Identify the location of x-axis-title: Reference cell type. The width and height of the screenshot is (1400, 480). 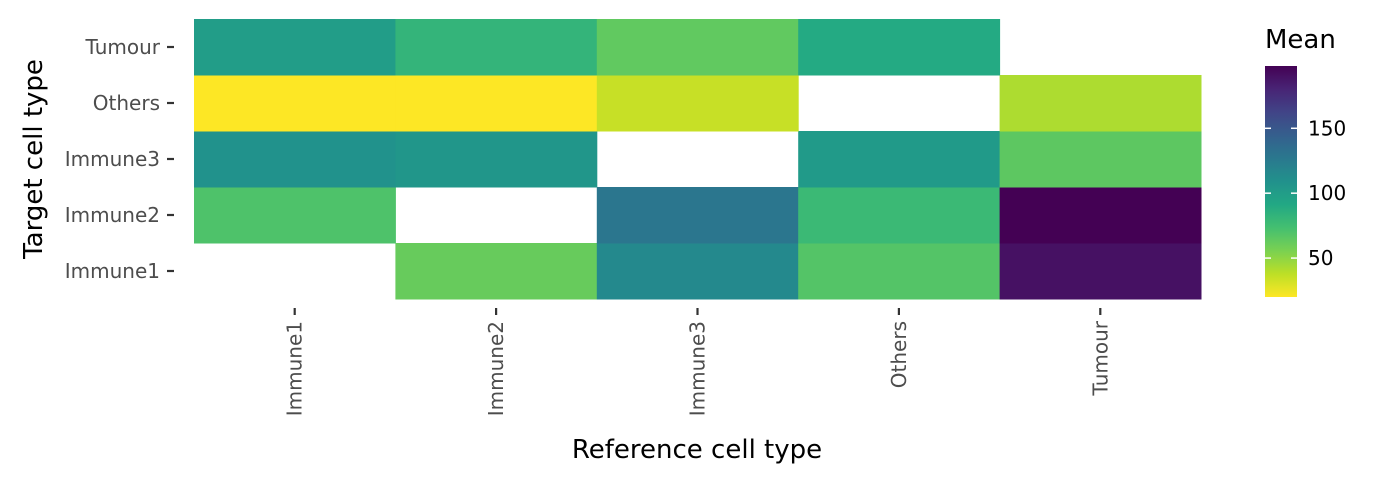
(697, 450).